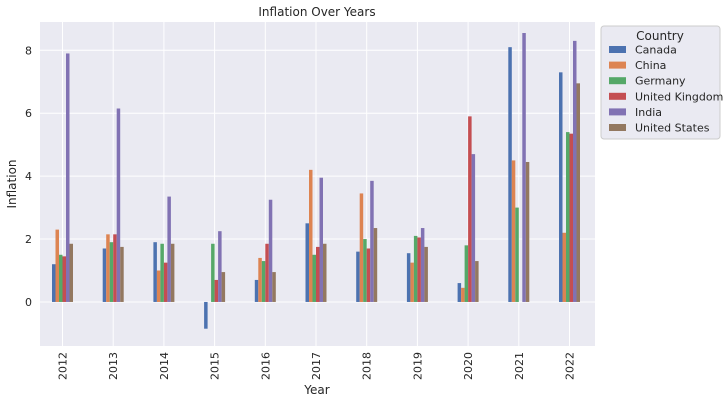 Image resolution: width=725 pixels, height=406 pixels. What do you see at coordinates (28, 239) in the screenshot?
I see `y-tick-label: 2` at bounding box center [28, 239].